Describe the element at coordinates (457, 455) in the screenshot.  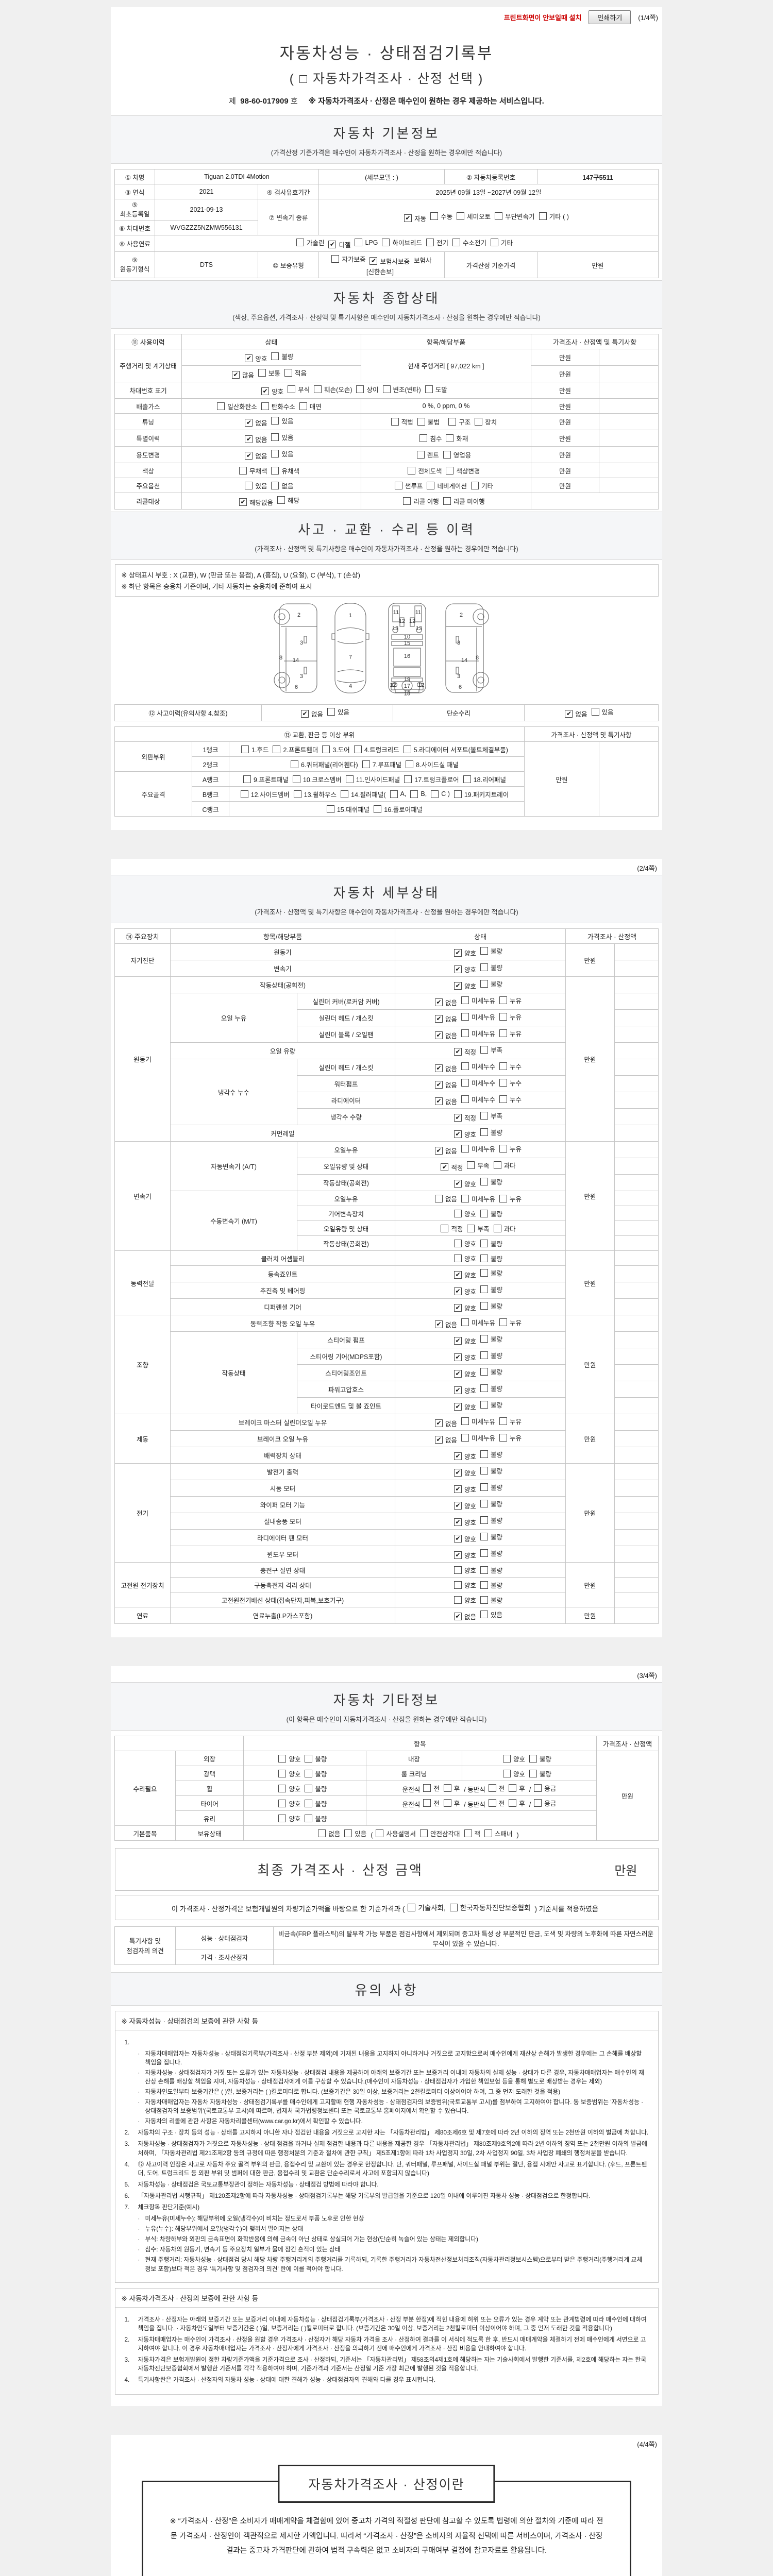
I see `checkbox-option: 영업용` at that location.